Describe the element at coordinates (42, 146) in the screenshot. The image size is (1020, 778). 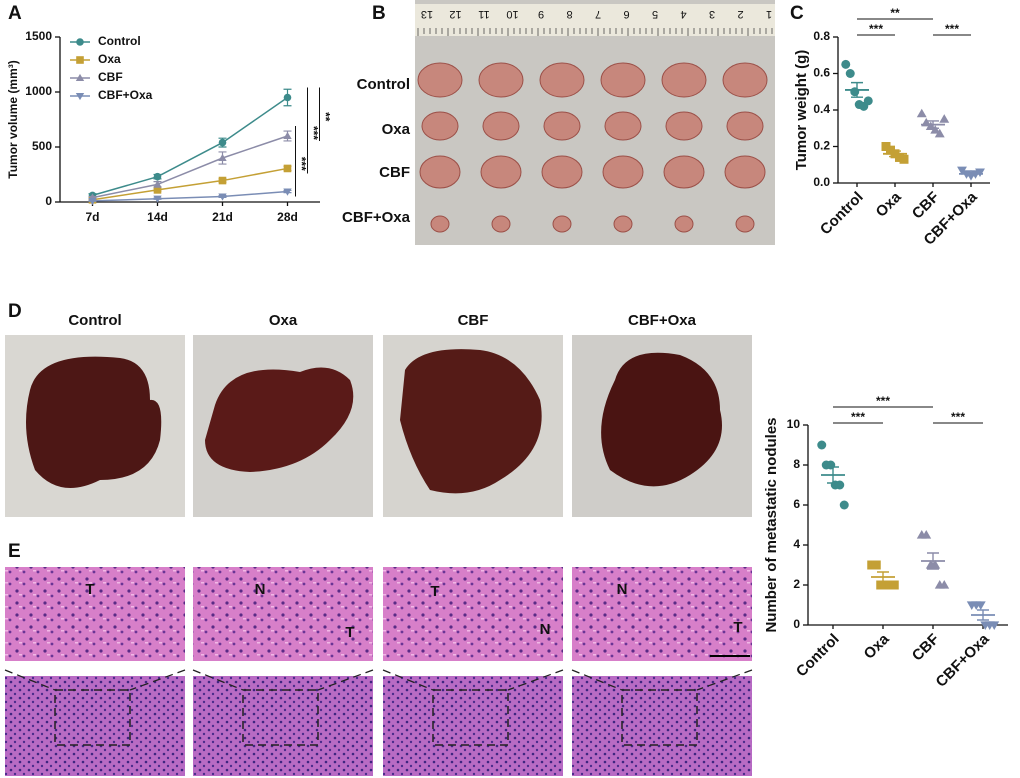
I see `y-tick-label: 500` at that location.